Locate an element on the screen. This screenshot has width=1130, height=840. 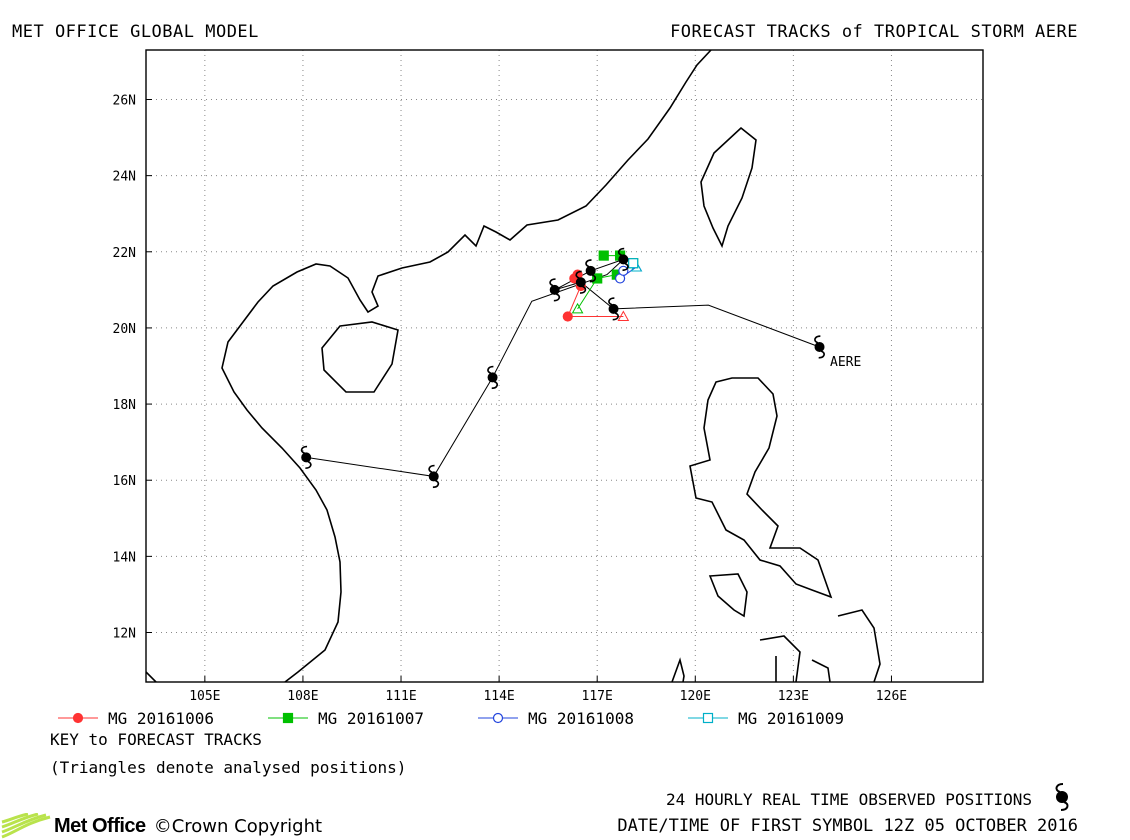
copyright: ©Crown Copyright is located at coordinates (238, 826).